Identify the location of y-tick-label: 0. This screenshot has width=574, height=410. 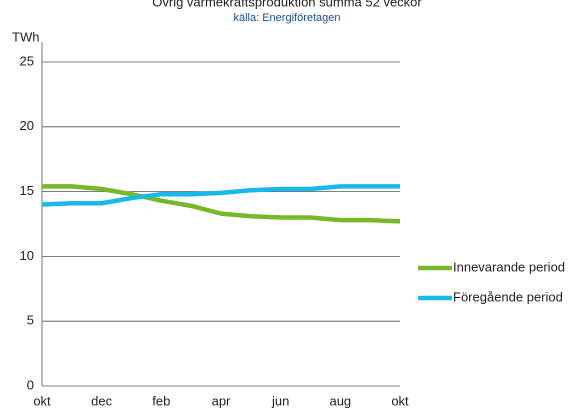
(30, 384).